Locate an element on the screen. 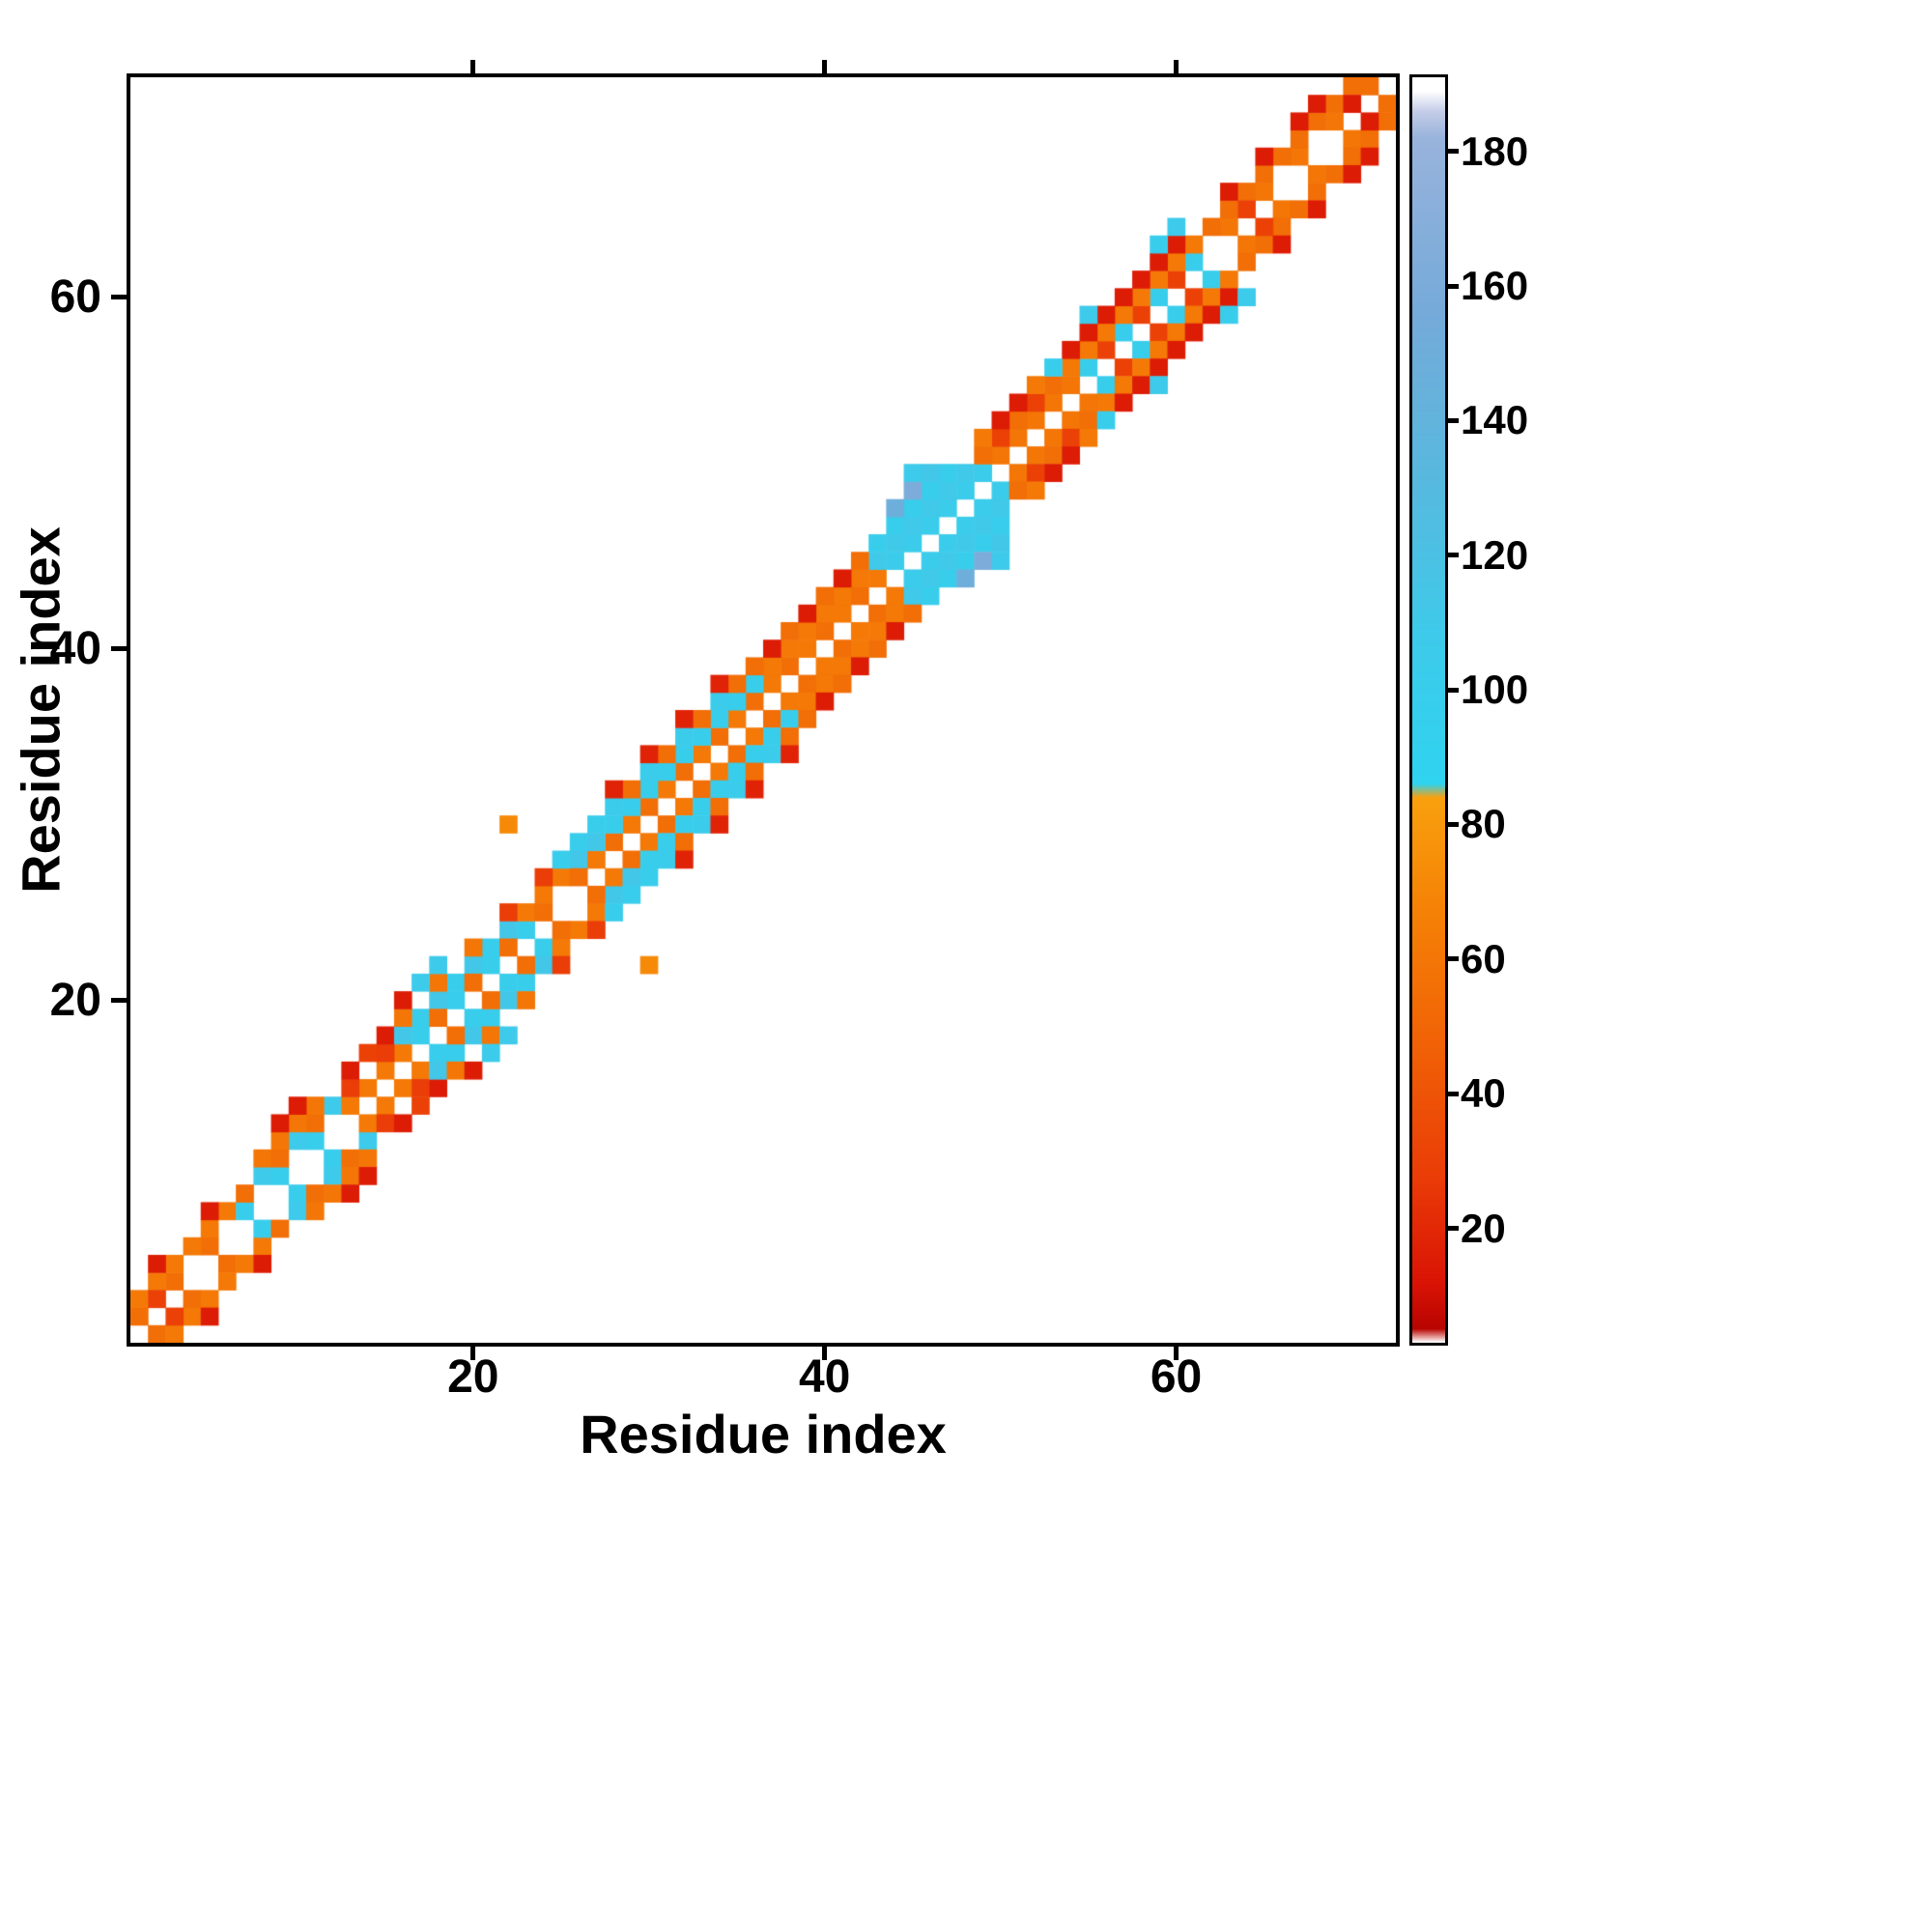  colorbar is located at coordinates (1428, 710).